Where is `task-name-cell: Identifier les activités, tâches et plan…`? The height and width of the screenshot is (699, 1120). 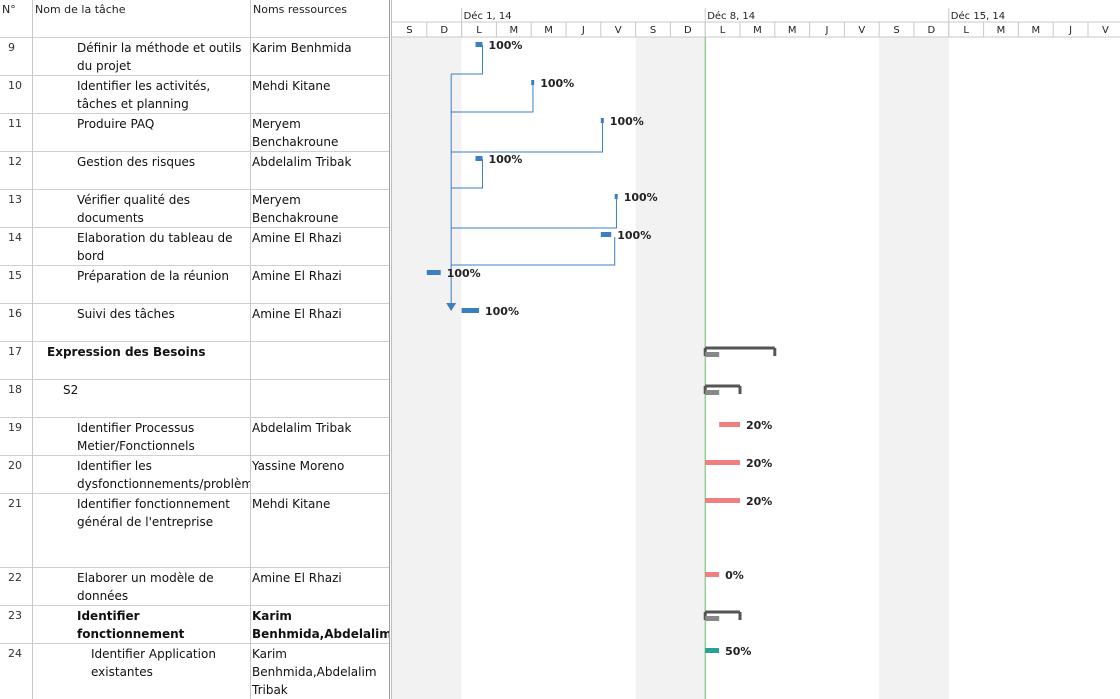 task-name-cell: Identifier les activités, tâches et plan… is located at coordinates (144, 95).